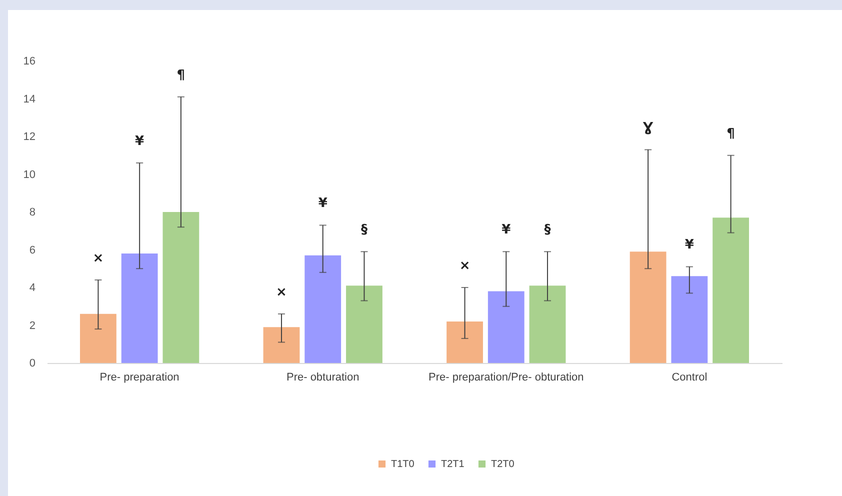 This screenshot has height=496, width=842. Describe the element at coordinates (29, 137) in the screenshot. I see `y-tick-label: 12` at that location.